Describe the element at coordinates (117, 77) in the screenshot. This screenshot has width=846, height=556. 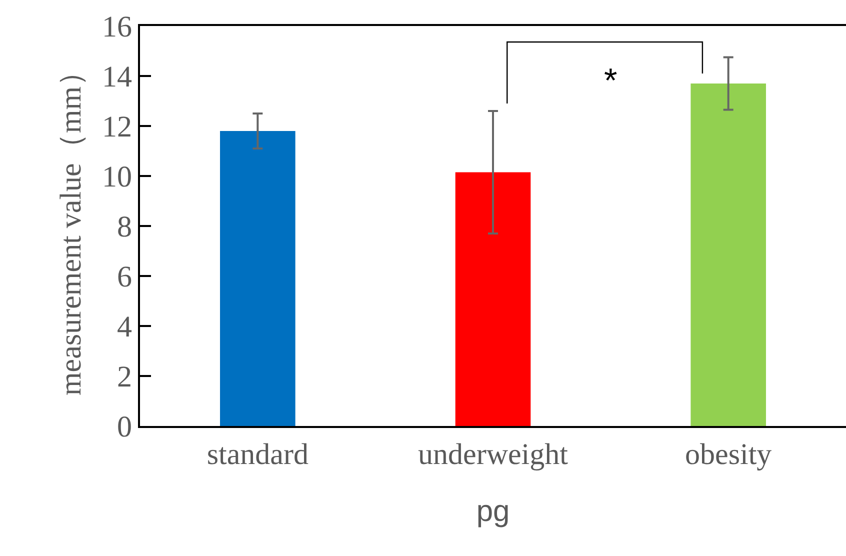
I see `y-tick-label: 14` at that location.